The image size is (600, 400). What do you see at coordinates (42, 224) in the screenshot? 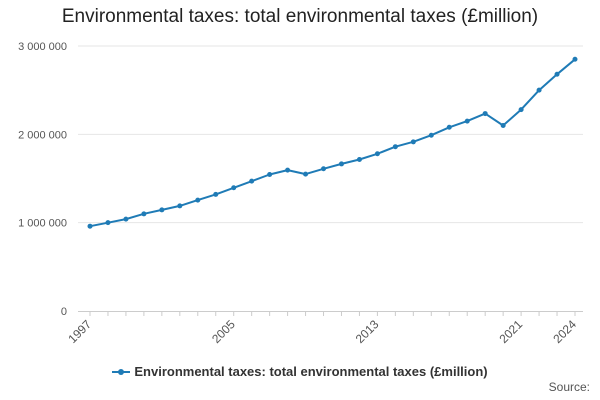
I see `y-tick-label: 1 000 000` at bounding box center [42, 224].